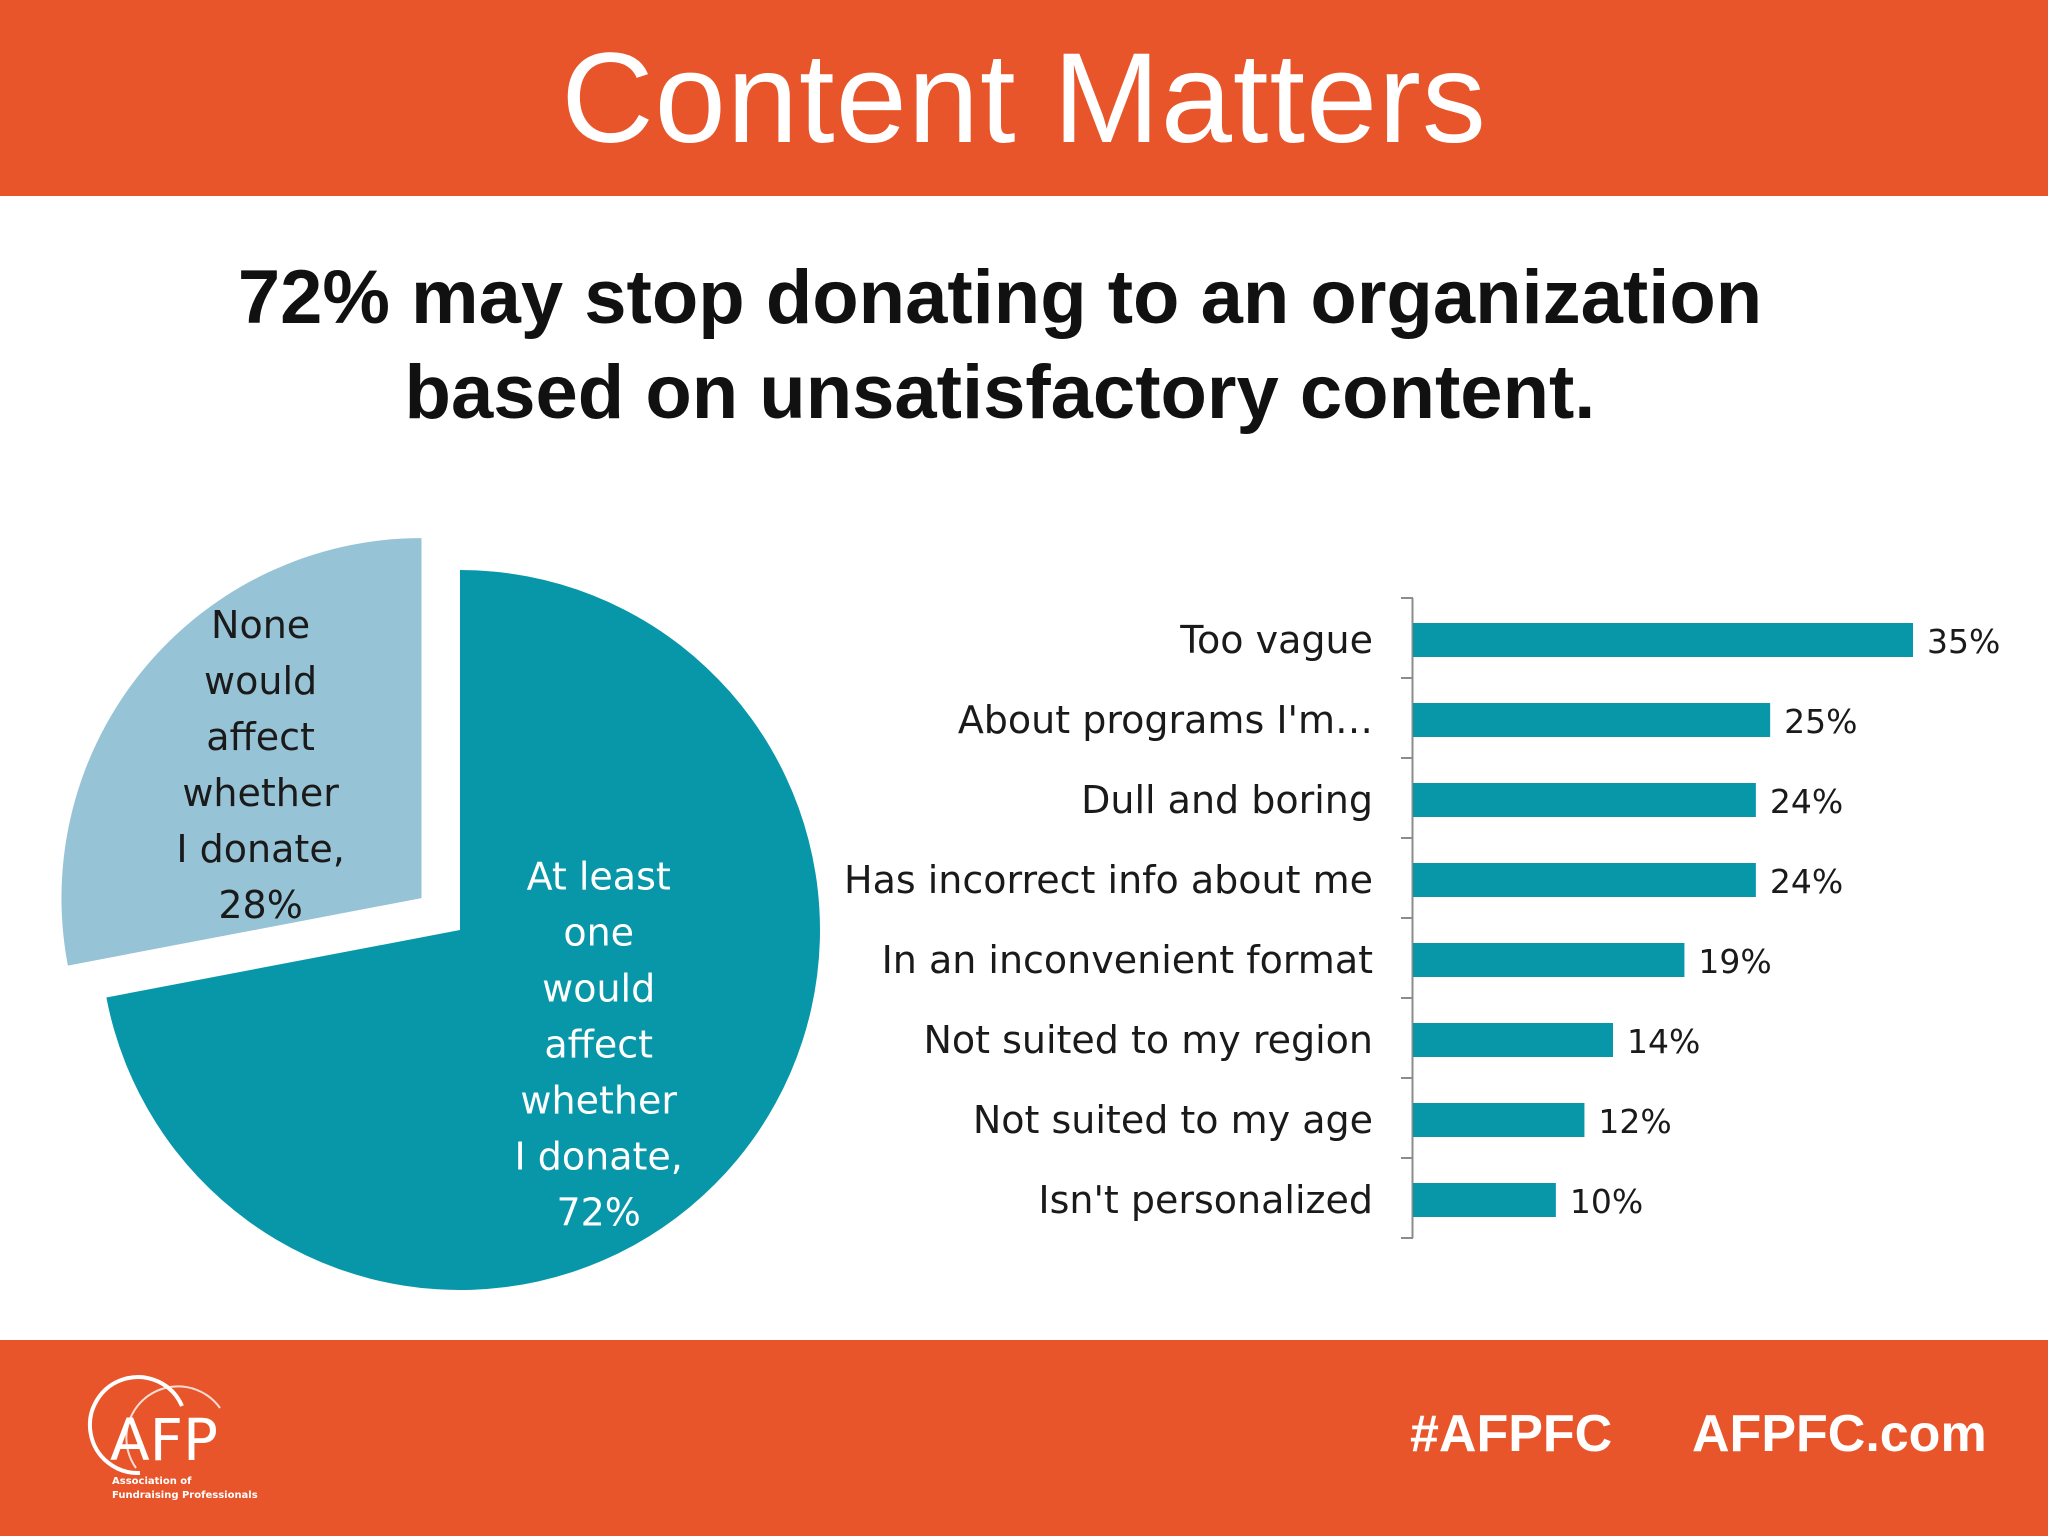 The width and height of the screenshot is (2048, 1536). I want to click on headline-line-2: based on unsatisfactory content., so click(1000, 392).